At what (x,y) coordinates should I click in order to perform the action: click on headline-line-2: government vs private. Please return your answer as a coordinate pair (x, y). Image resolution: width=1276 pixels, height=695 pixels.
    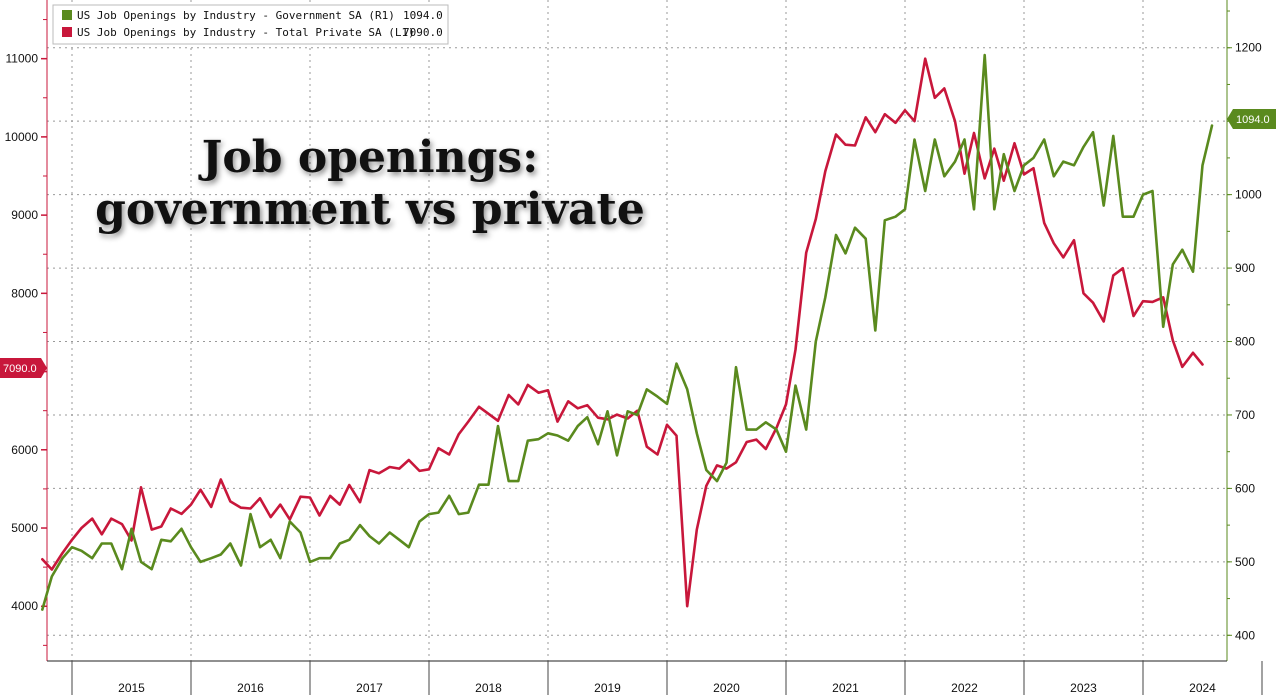
    Looking at the image, I should click on (370, 209).